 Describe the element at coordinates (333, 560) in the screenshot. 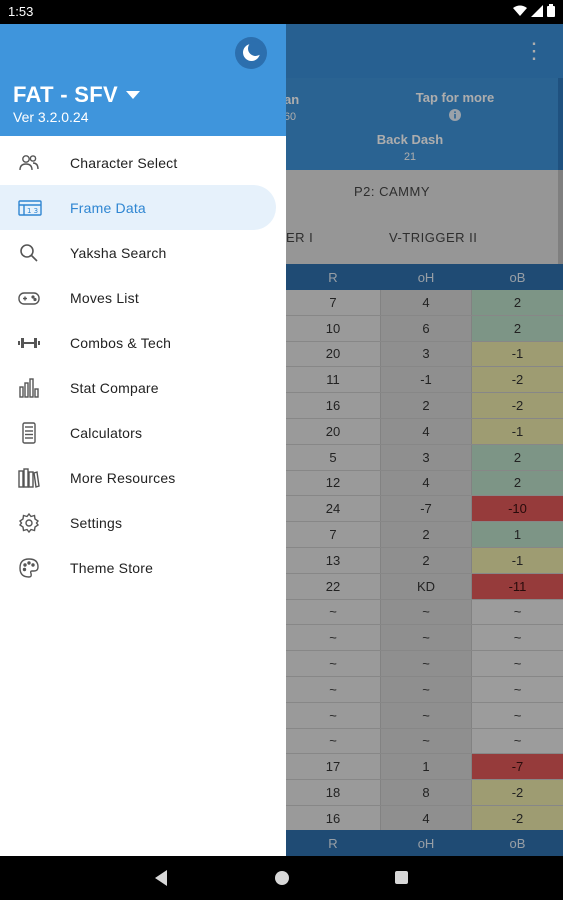

I see `cell-r: 13` at that location.